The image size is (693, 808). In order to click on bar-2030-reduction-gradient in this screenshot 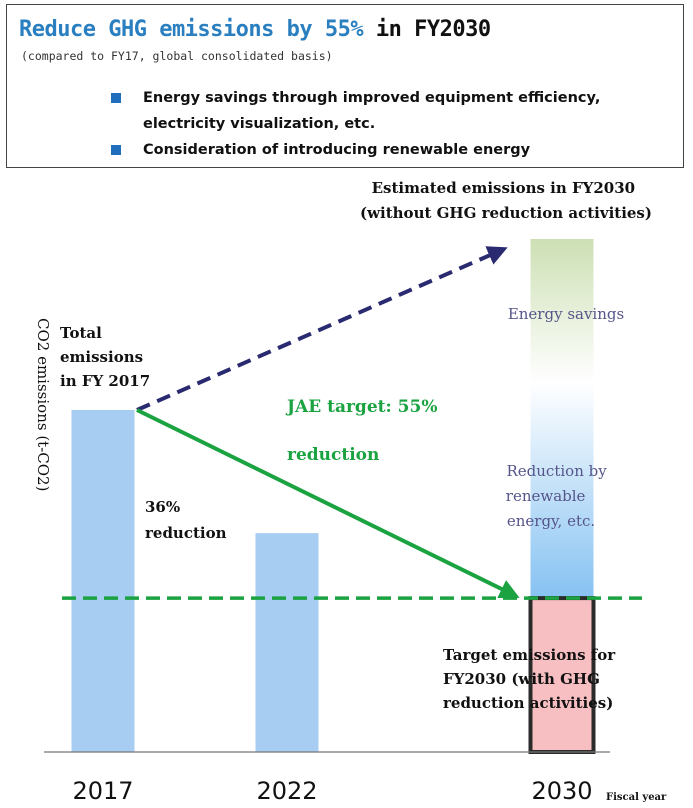, I will do `click(562, 419)`.